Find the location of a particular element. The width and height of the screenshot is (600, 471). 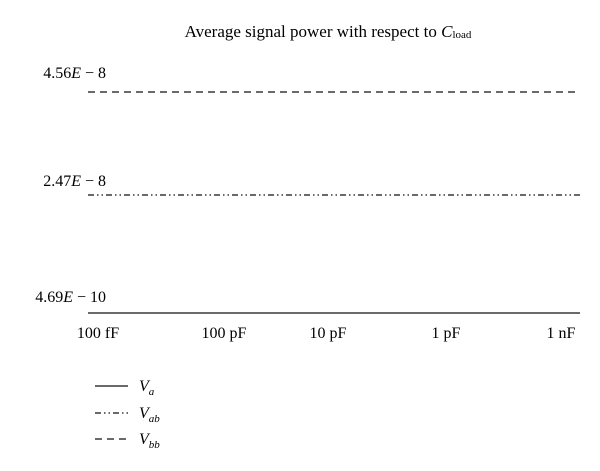

legend-label: Vbb is located at coordinates (149, 441).